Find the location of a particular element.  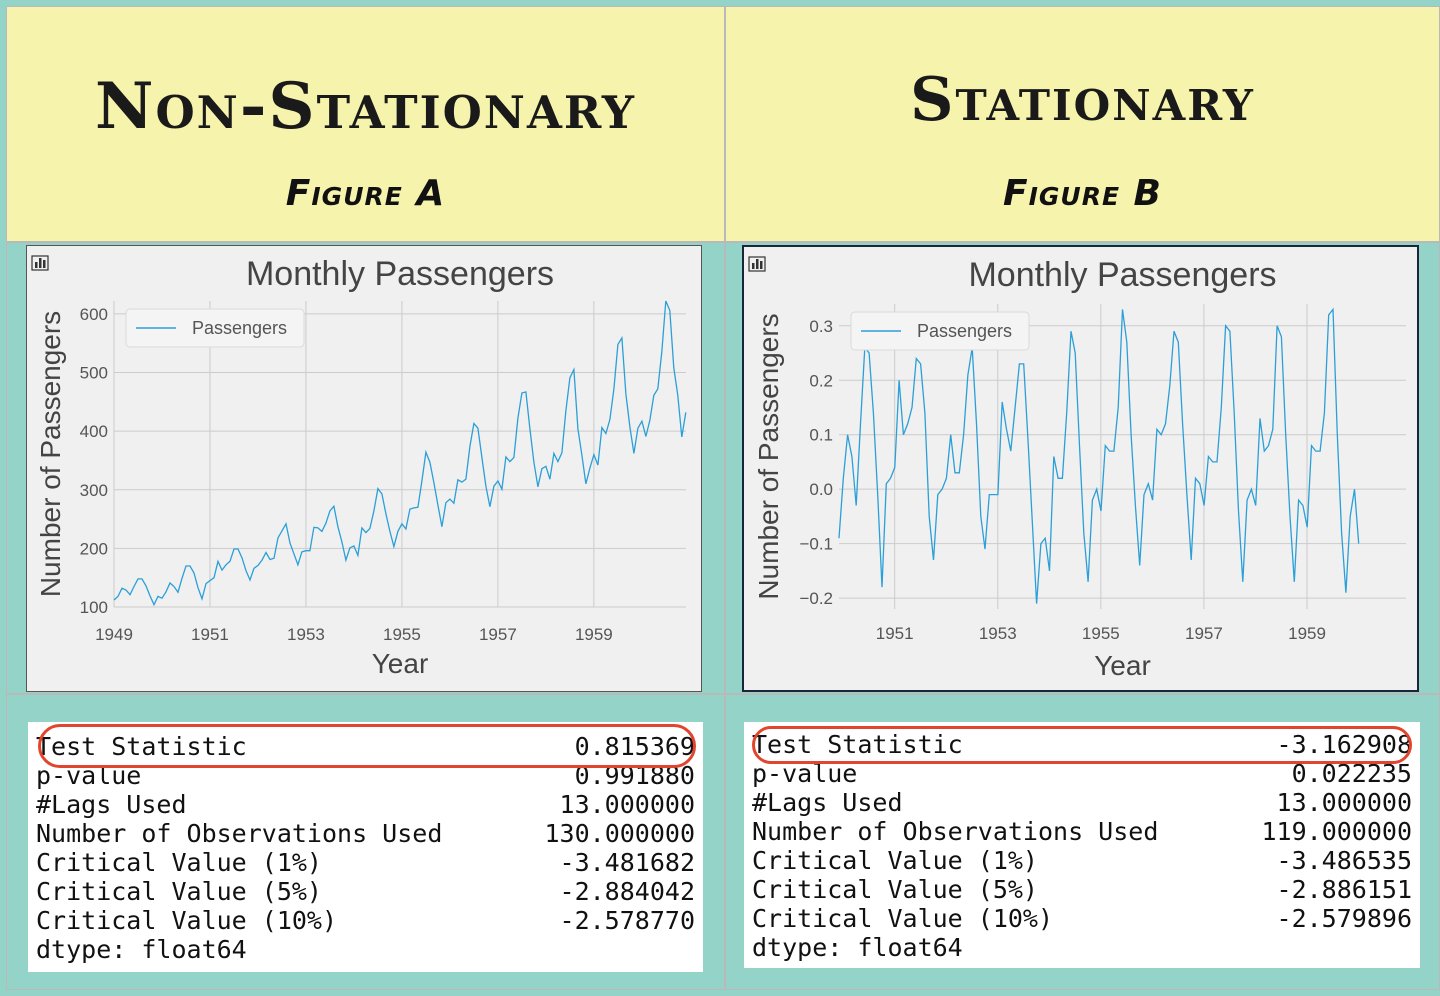

stat-value: -2.884042 is located at coordinates (627, 891).